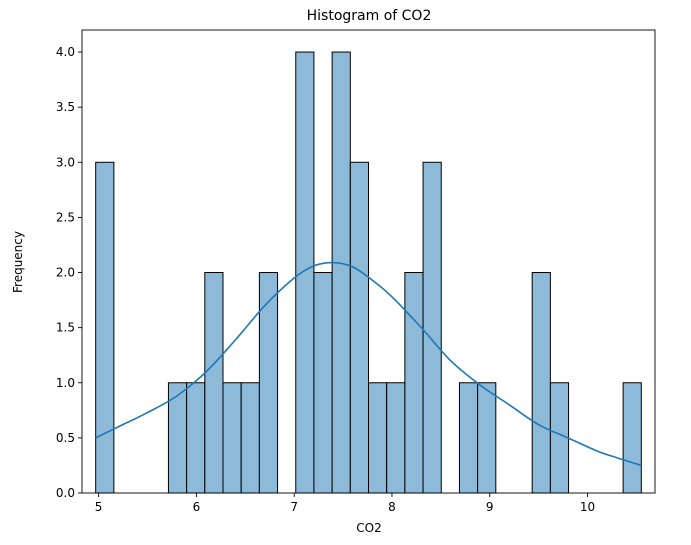 This screenshot has width=691, height=545. Describe the element at coordinates (65, 107) in the screenshot. I see `y-tick-label: 3.5` at that location.